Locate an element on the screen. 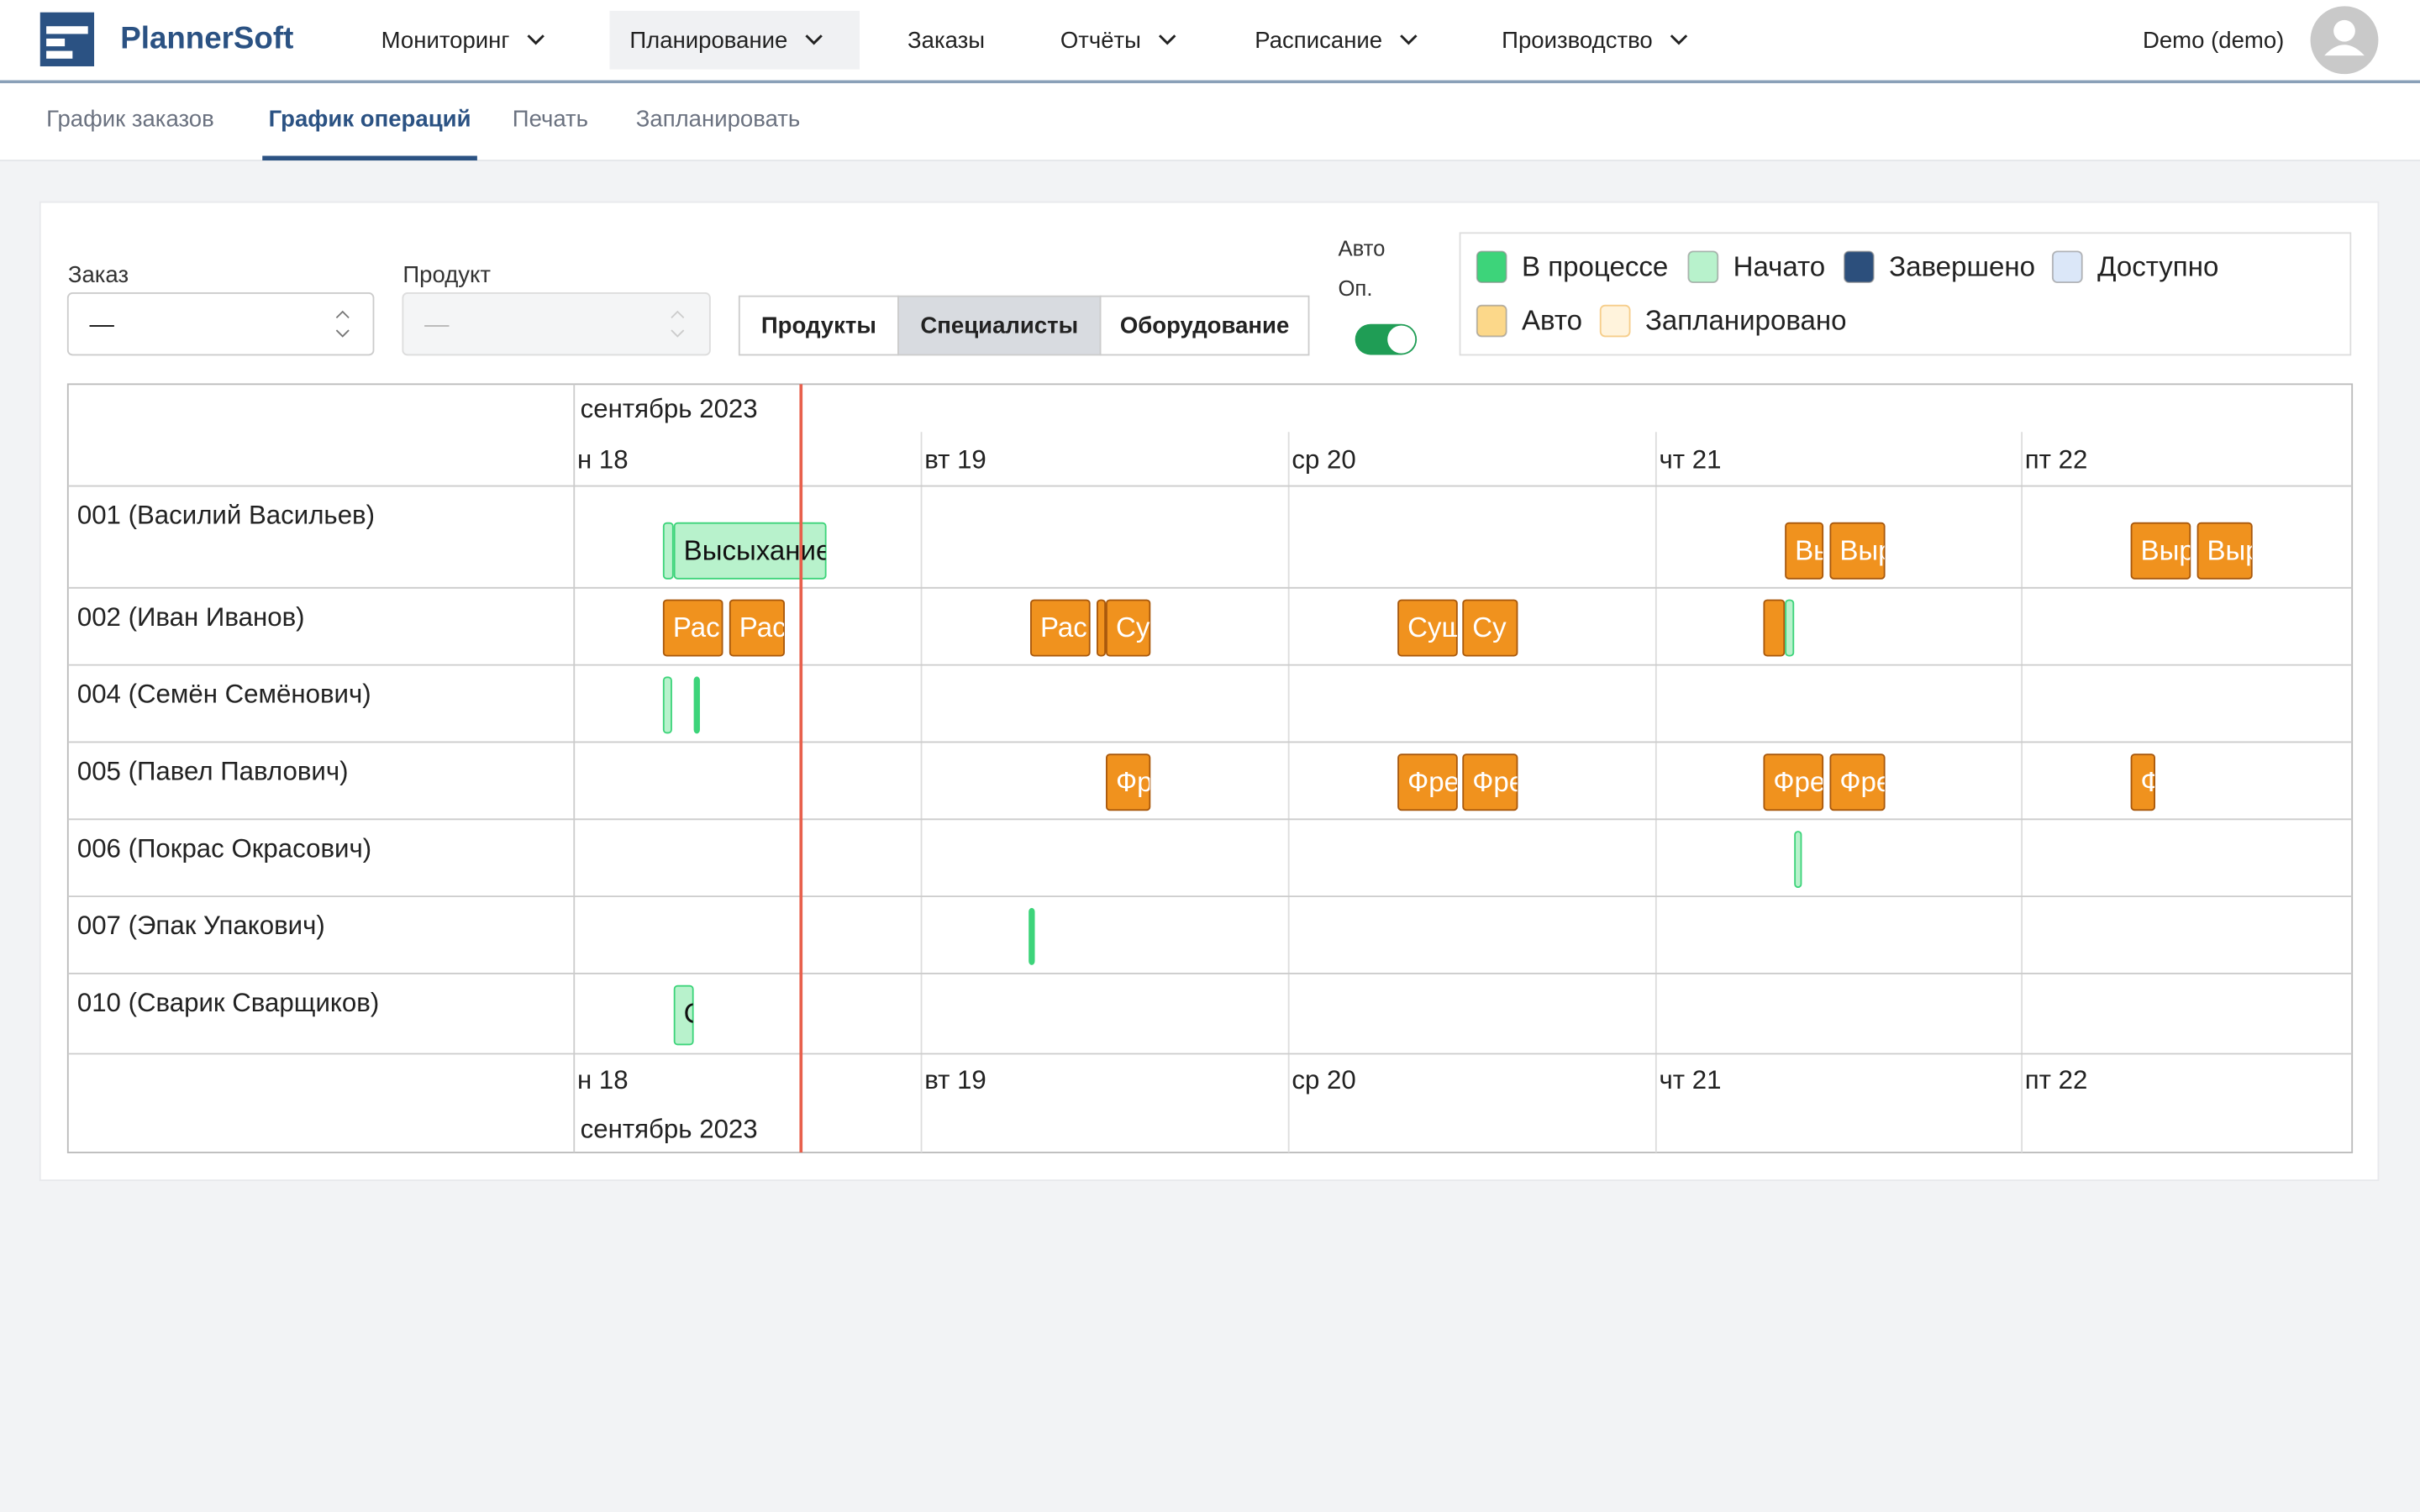  sub-tab: График заказов is located at coordinates (130, 119).